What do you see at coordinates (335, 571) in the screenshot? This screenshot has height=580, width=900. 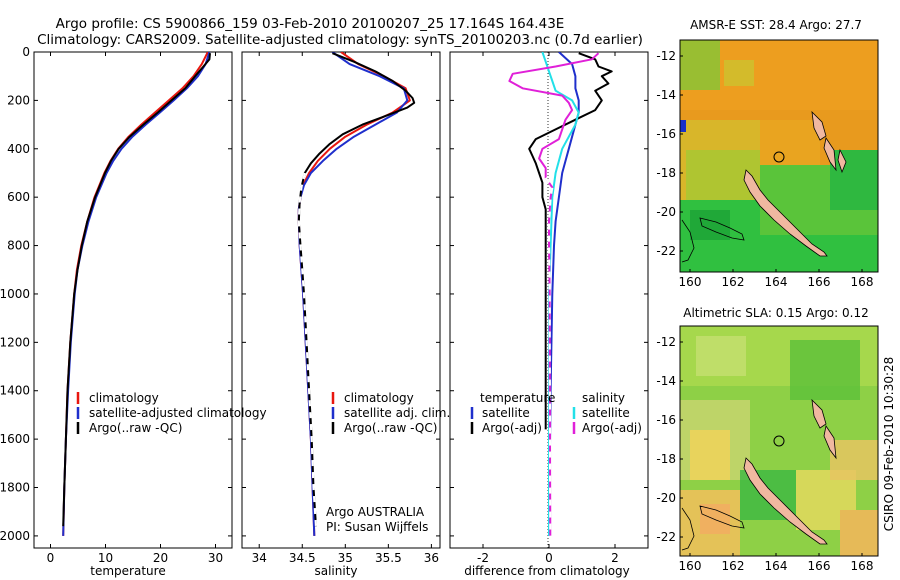 I see `salinity-xlabel: salinity` at bounding box center [335, 571].